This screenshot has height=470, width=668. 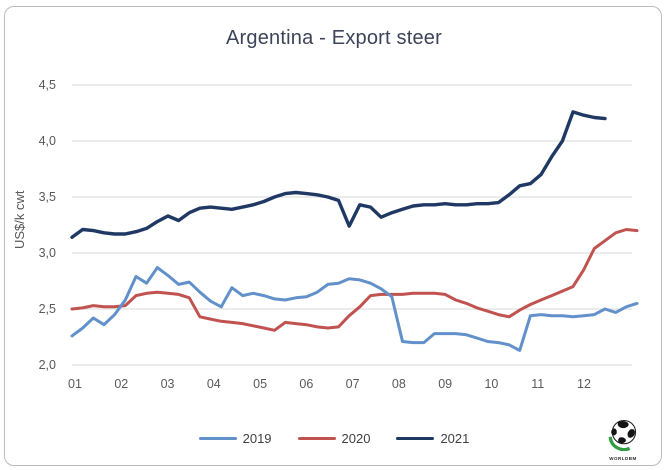 What do you see at coordinates (356, 438) in the screenshot?
I see `legend-label: 2020` at bounding box center [356, 438].